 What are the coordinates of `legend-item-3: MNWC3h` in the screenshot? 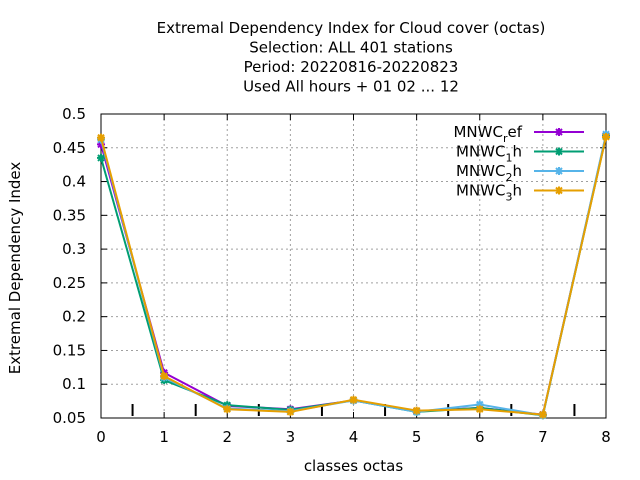 It's located at (520, 193).